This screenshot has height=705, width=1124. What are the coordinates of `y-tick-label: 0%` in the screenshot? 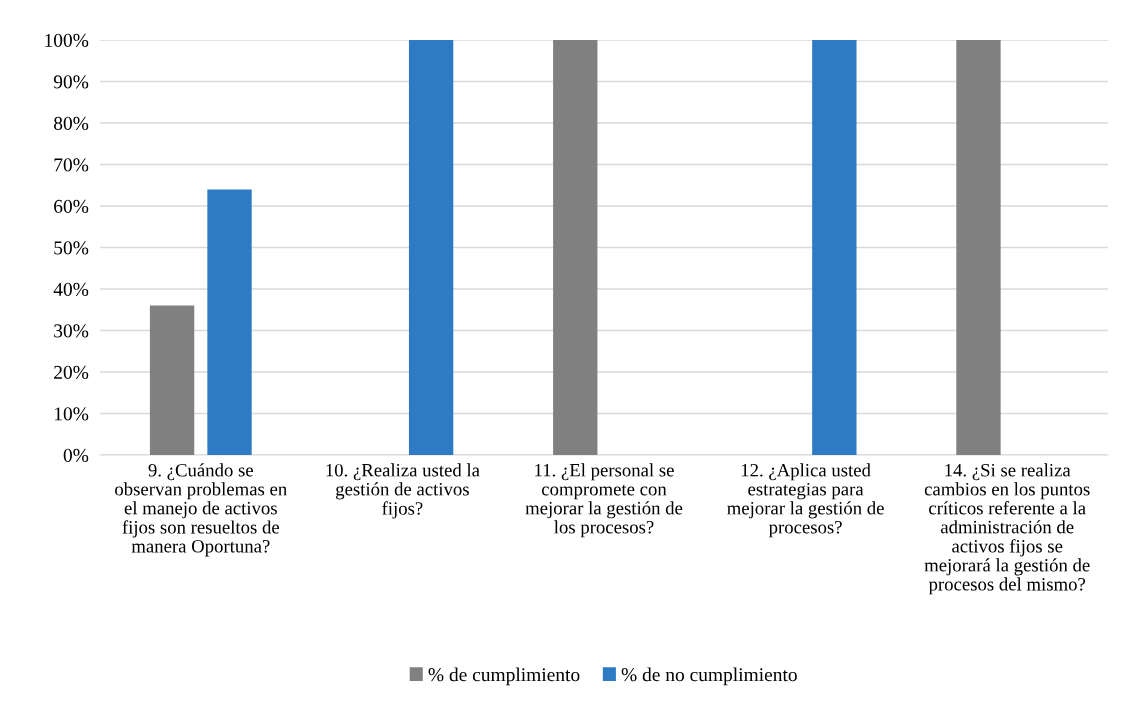 It's located at (76, 455).